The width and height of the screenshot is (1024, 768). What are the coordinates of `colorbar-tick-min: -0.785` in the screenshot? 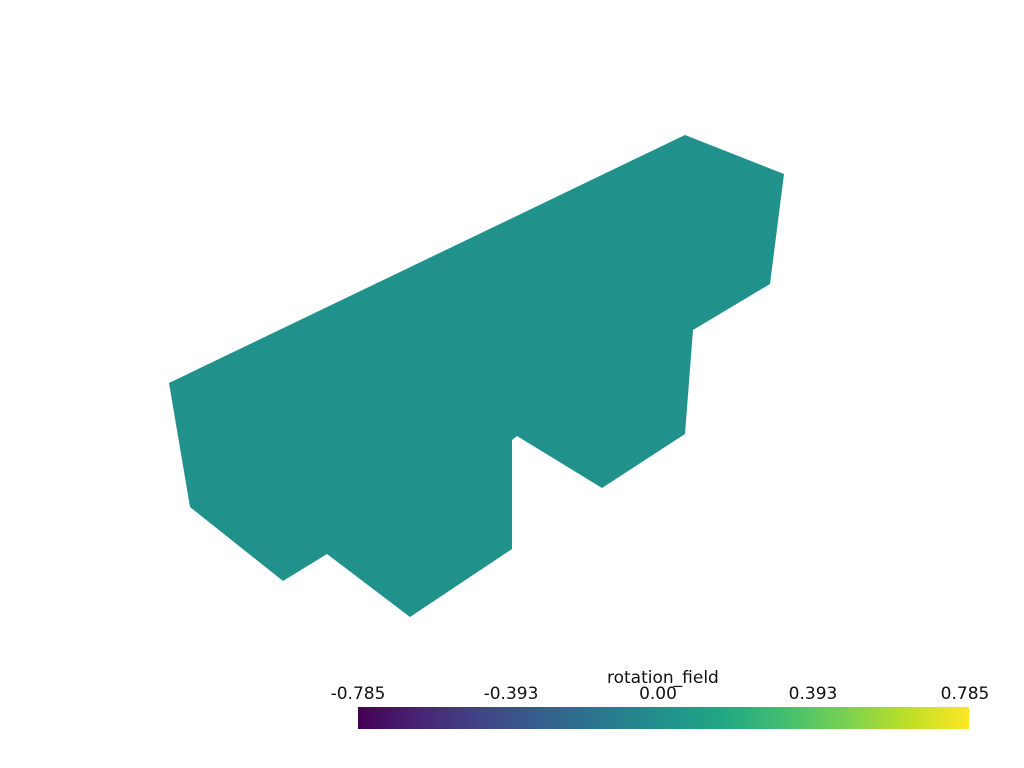 It's located at (358, 694).